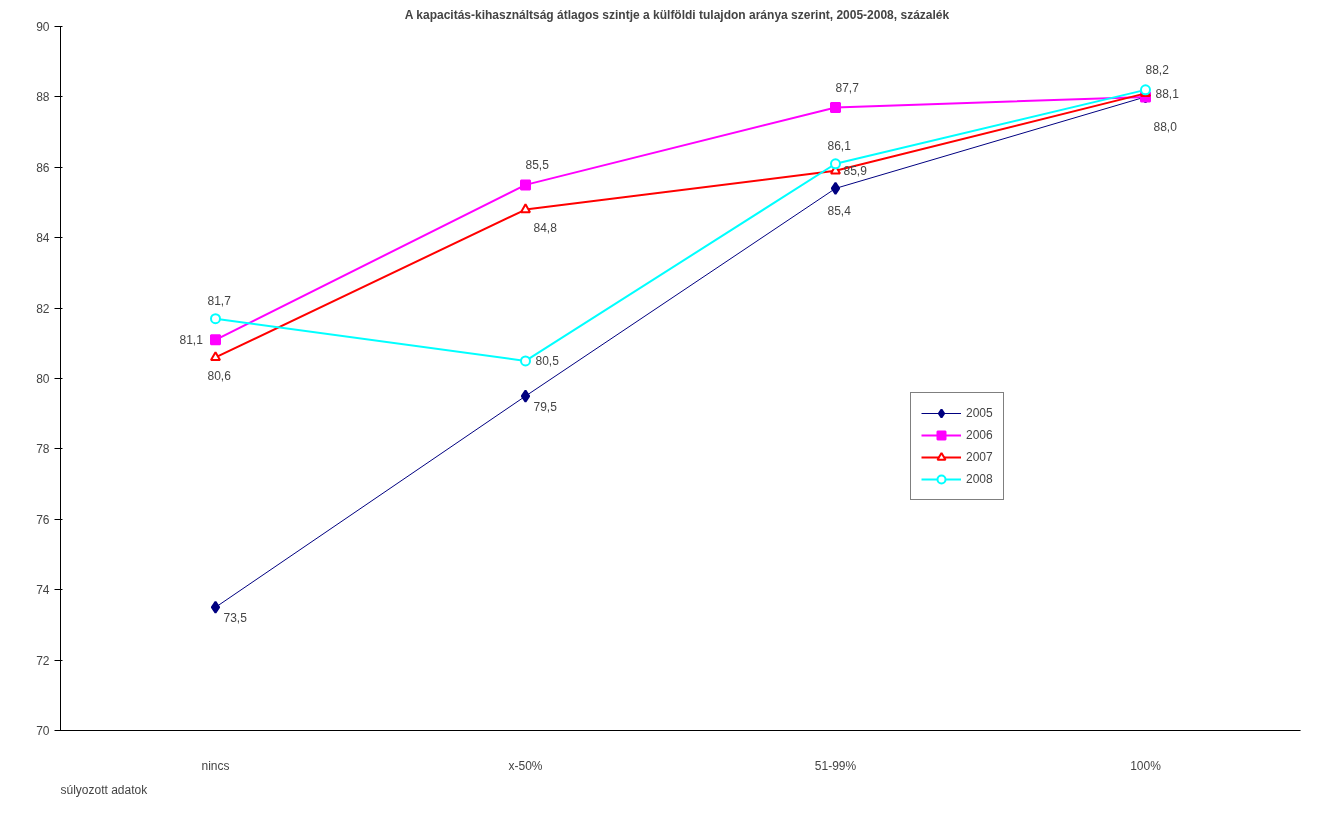  What do you see at coordinates (1146, 765) in the screenshot?
I see `x-tick-label: 100%` at bounding box center [1146, 765].